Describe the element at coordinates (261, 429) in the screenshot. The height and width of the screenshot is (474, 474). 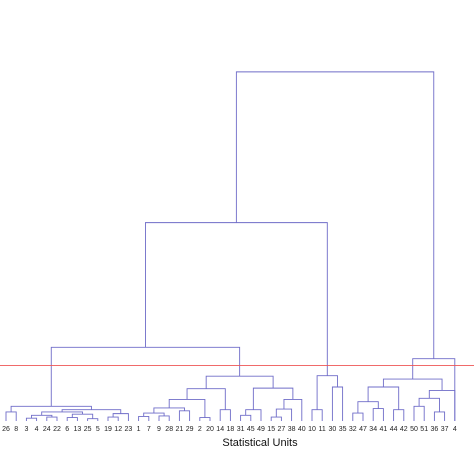
I see `leaf-label: 49` at that location.